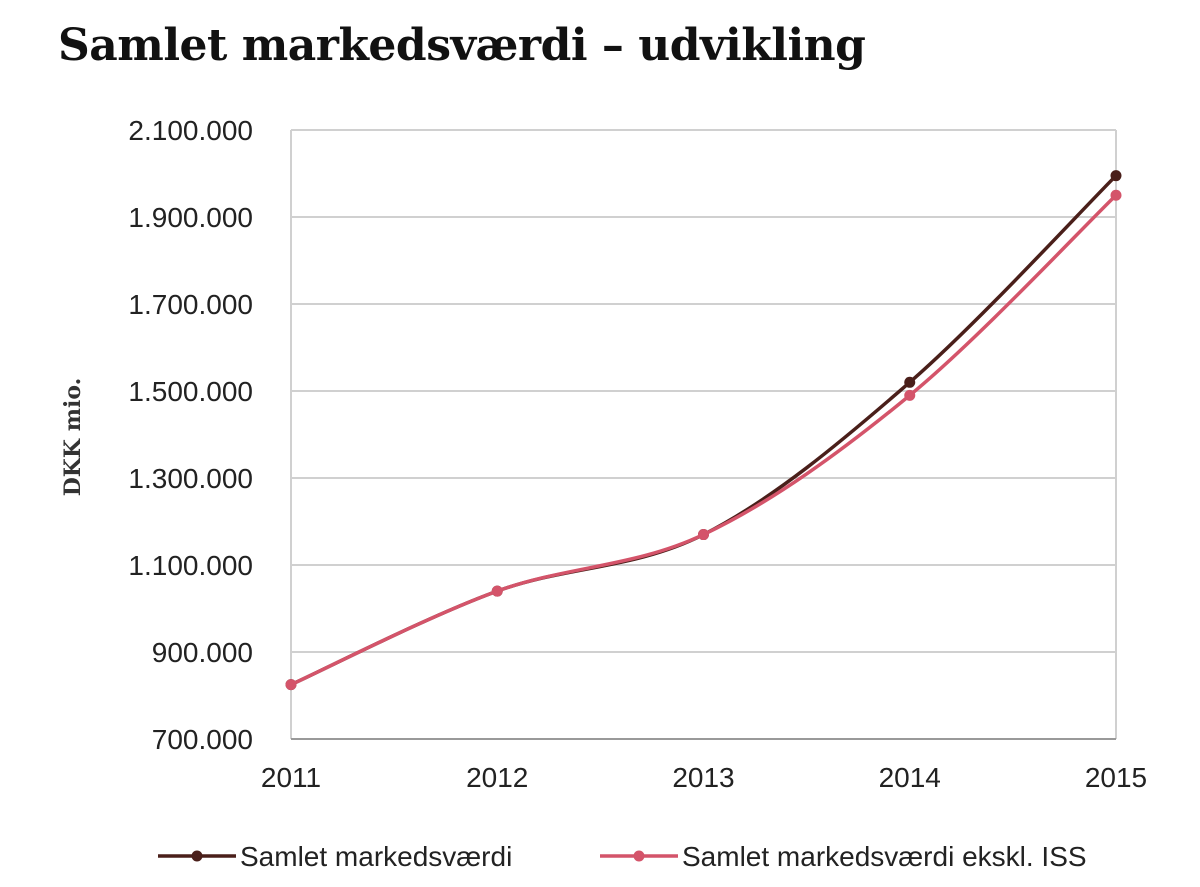  Describe the element at coordinates (190, 130) in the screenshot. I see `y-tick-label: 2.100.000` at that location.